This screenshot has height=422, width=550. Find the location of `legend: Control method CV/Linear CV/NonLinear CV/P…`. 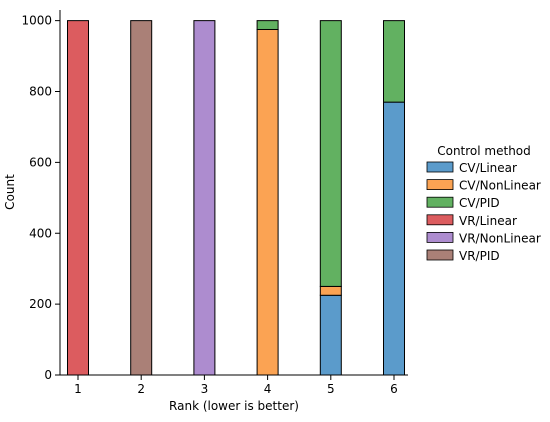

legend: Control method CV/Linear CV/NonLinear CV/P… is located at coordinates (483, 203).